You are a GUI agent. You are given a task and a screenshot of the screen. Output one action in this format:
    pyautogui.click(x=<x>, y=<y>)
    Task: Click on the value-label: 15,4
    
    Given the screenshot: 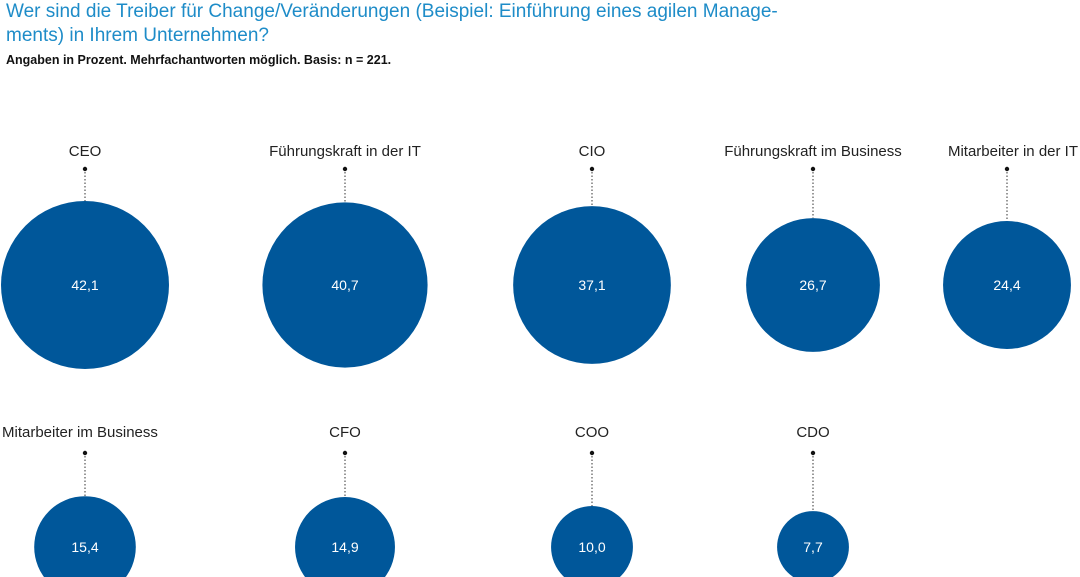 What is the action you would take?
    pyautogui.click(x=84, y=547)
    